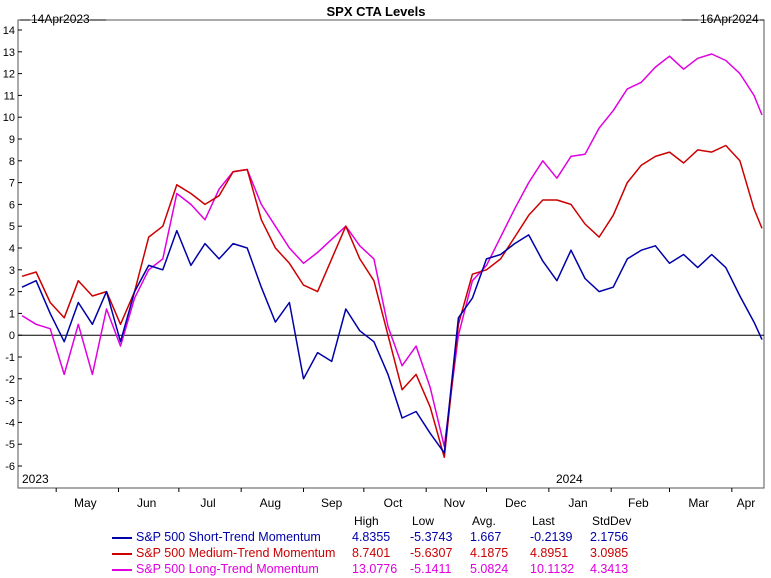 The width and height of the screenshot is (771, 578). Describe the element at coordinates (270, 503) in the screenshot. I see `x-tick-label: Aug` at that location.